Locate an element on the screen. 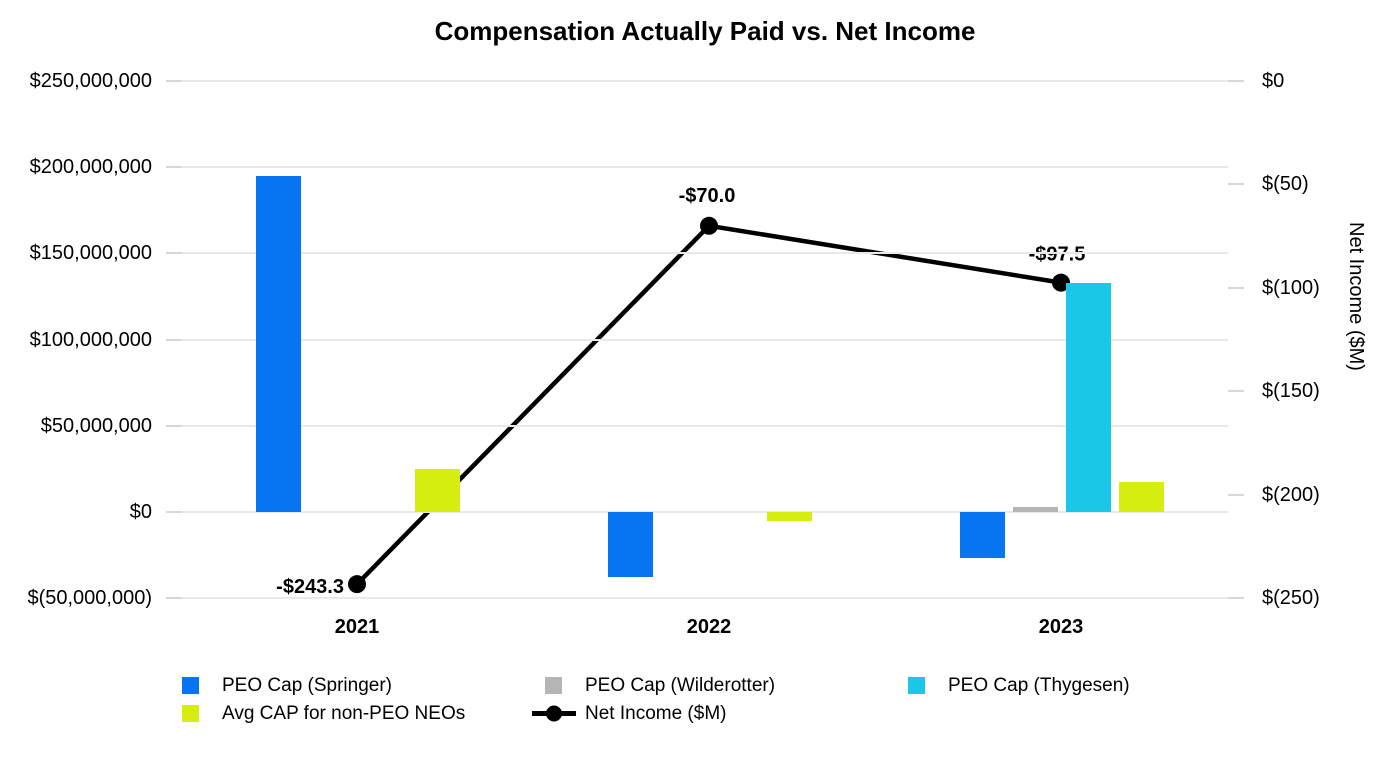  net-income-point-label: -$243.3 is located at coordinates (310, 587).